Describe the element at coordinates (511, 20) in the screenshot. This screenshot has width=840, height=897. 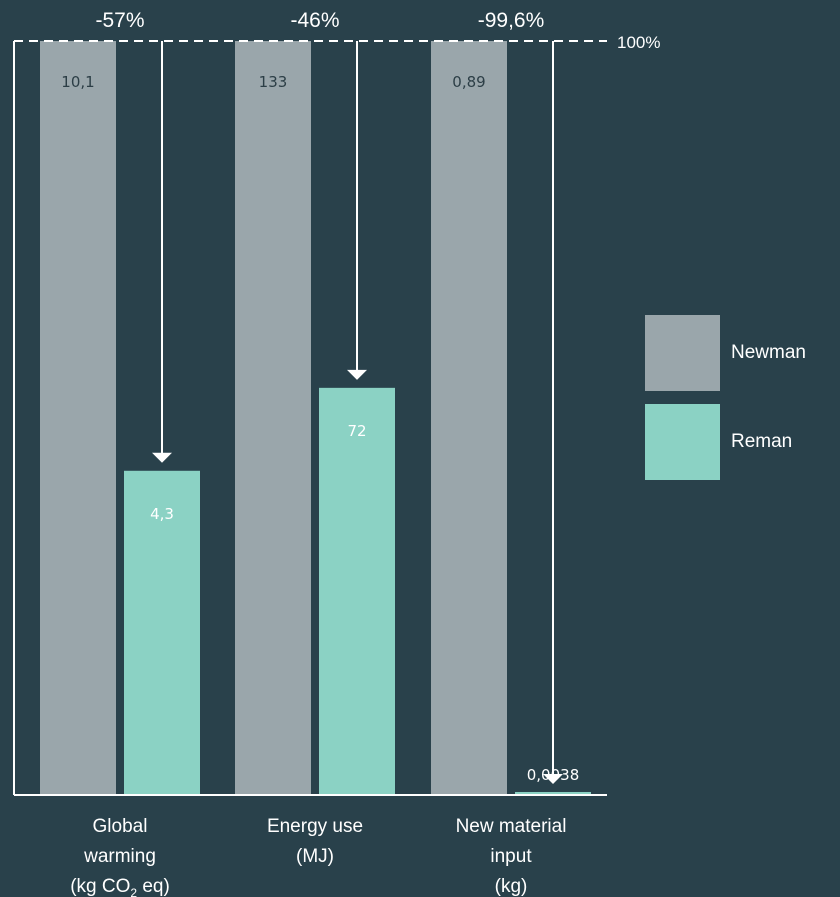
I see `change-label-2: -99,6%` at that location.